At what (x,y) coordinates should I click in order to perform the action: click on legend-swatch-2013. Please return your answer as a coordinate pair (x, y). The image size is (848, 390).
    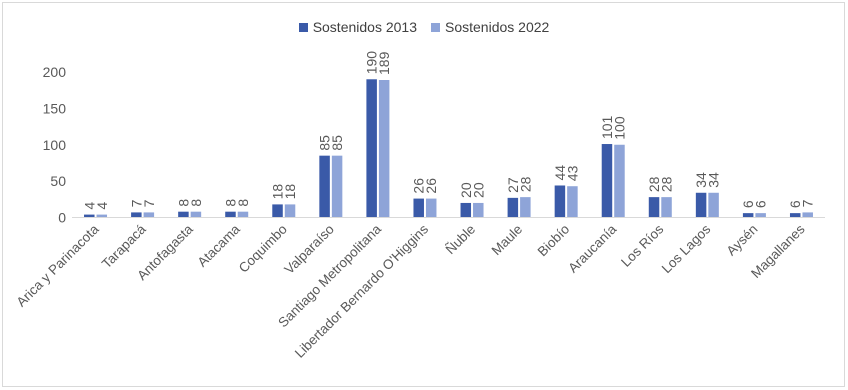
    Looking at the image, I should click on (303, 27).